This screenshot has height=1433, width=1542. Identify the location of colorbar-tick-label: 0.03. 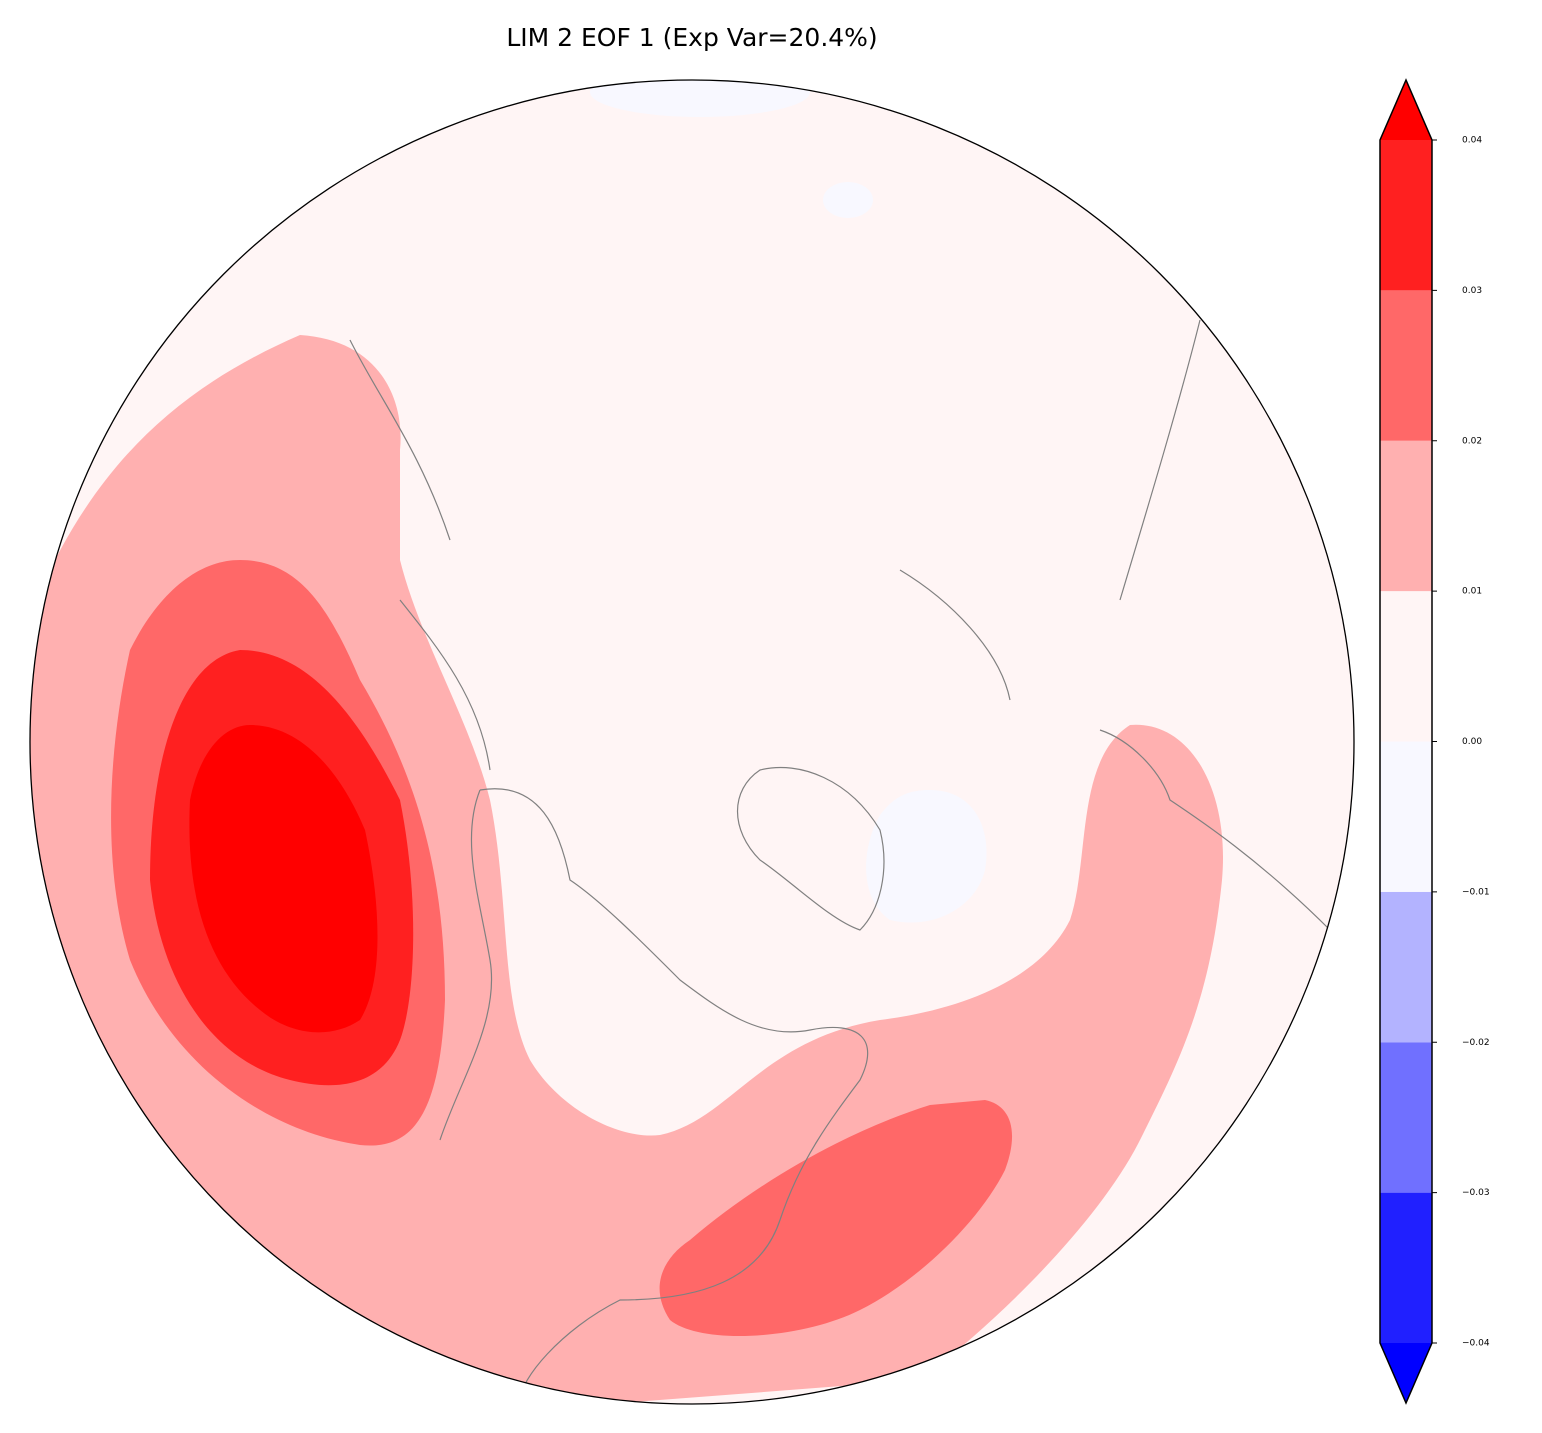
(1472, 291).